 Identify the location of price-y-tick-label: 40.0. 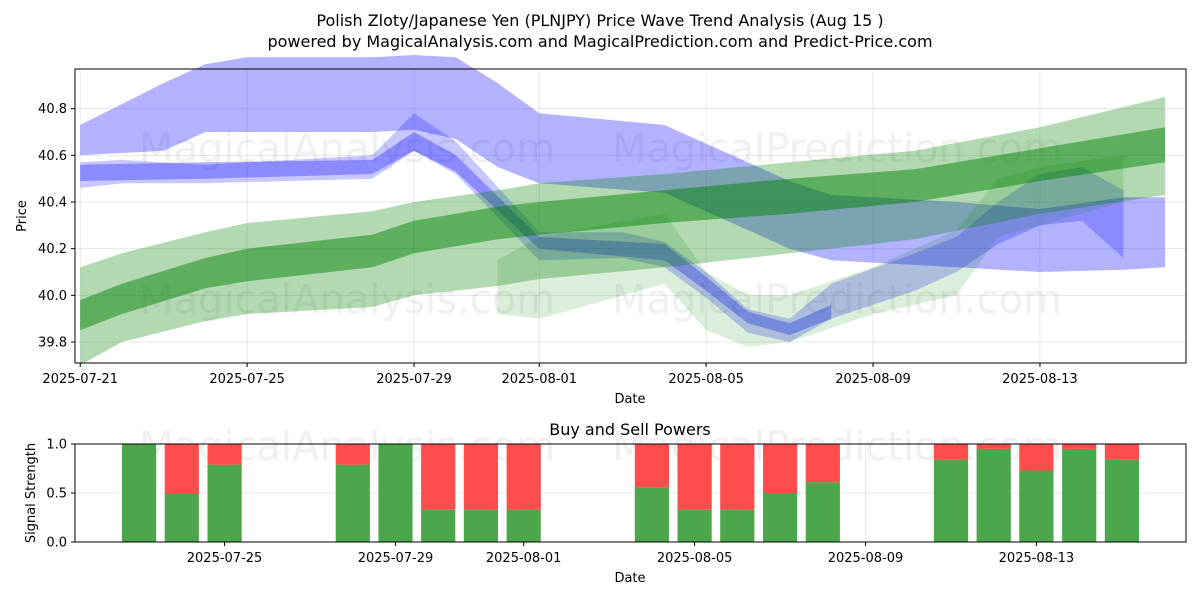
(52, 296).